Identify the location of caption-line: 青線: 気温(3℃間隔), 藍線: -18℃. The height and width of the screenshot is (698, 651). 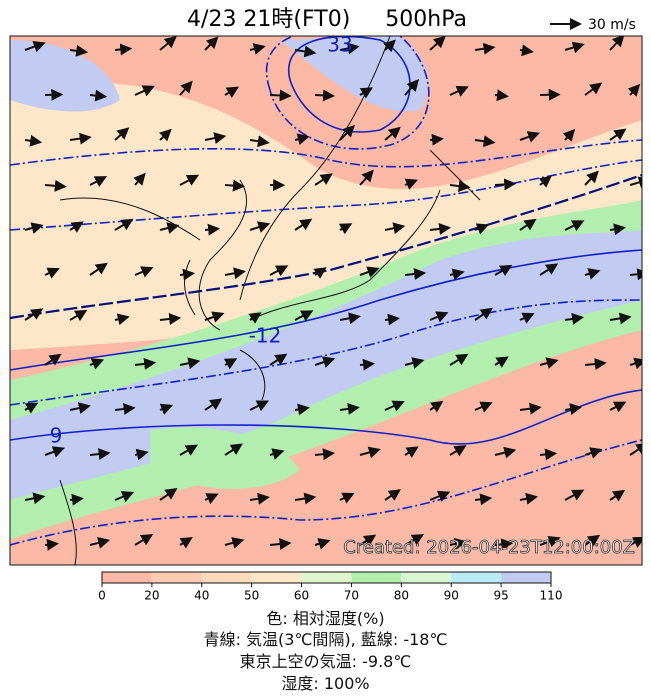
(325, 639).